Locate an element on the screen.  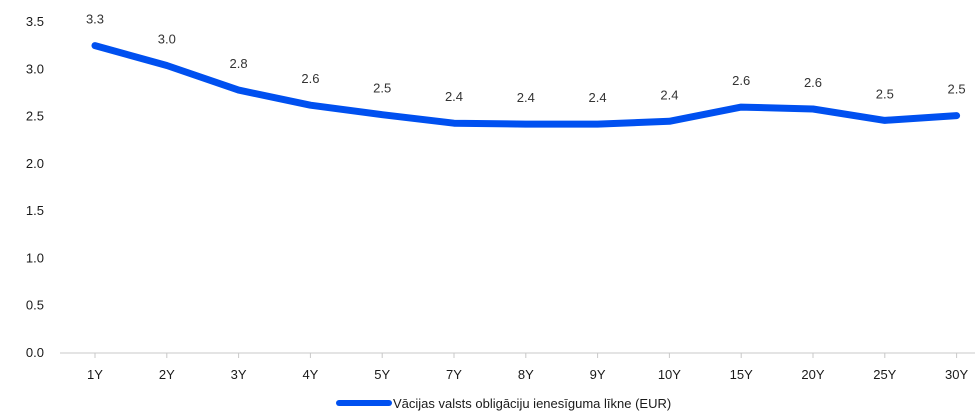
data-label: 2.8 is located at coordinates (239, 63).